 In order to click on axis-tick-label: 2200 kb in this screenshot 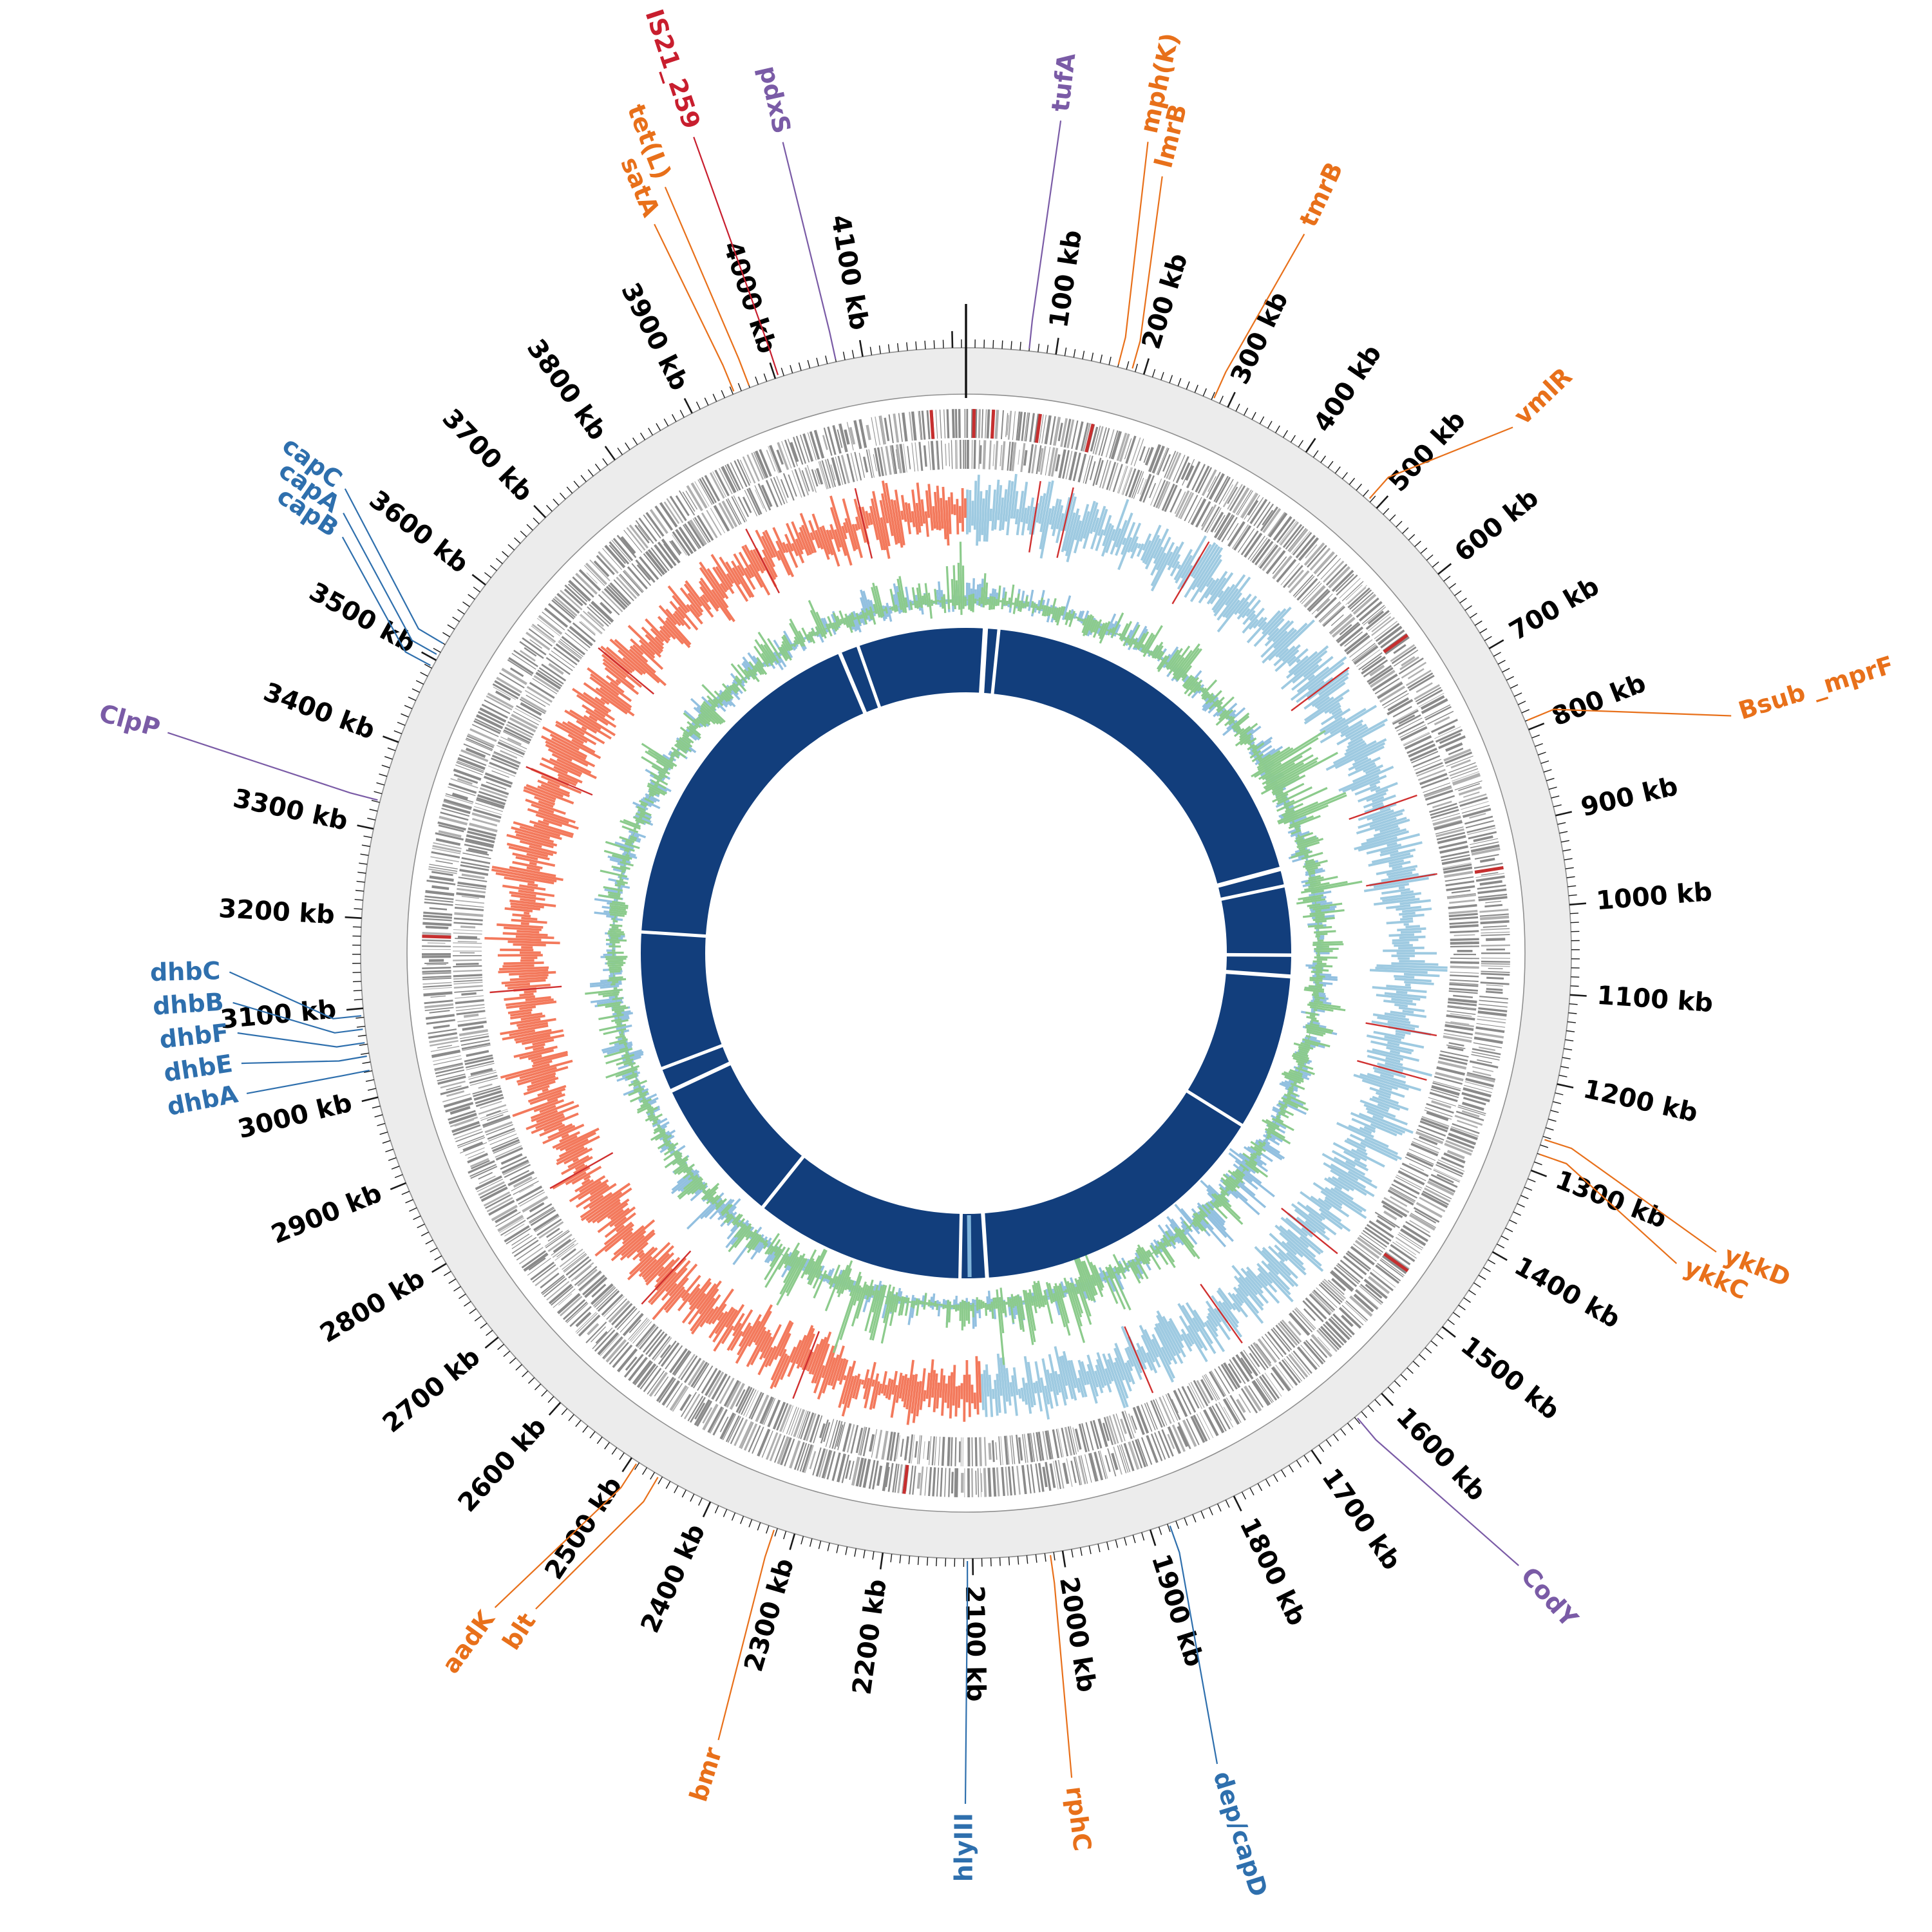, I will do `click(870, 1636)`.